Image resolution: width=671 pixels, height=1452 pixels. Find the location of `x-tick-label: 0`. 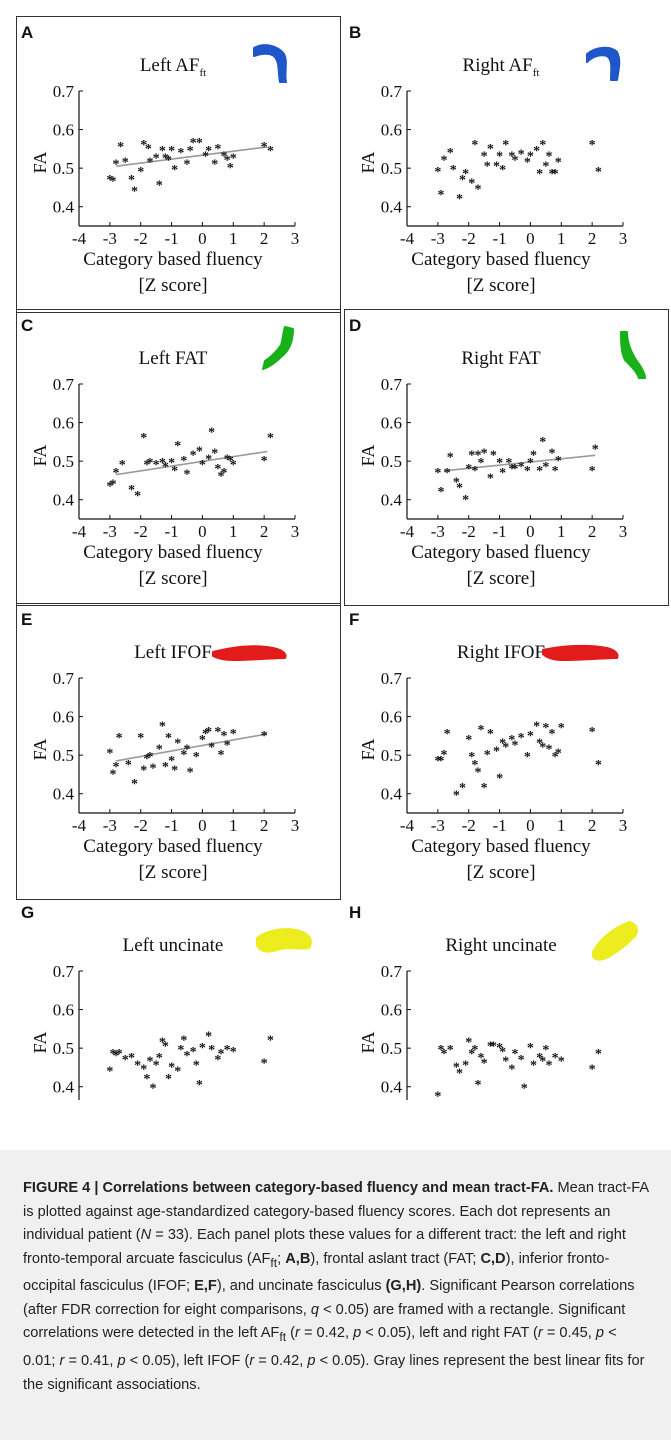

x-tick-label: 0 is located at coordinates (530, 825).